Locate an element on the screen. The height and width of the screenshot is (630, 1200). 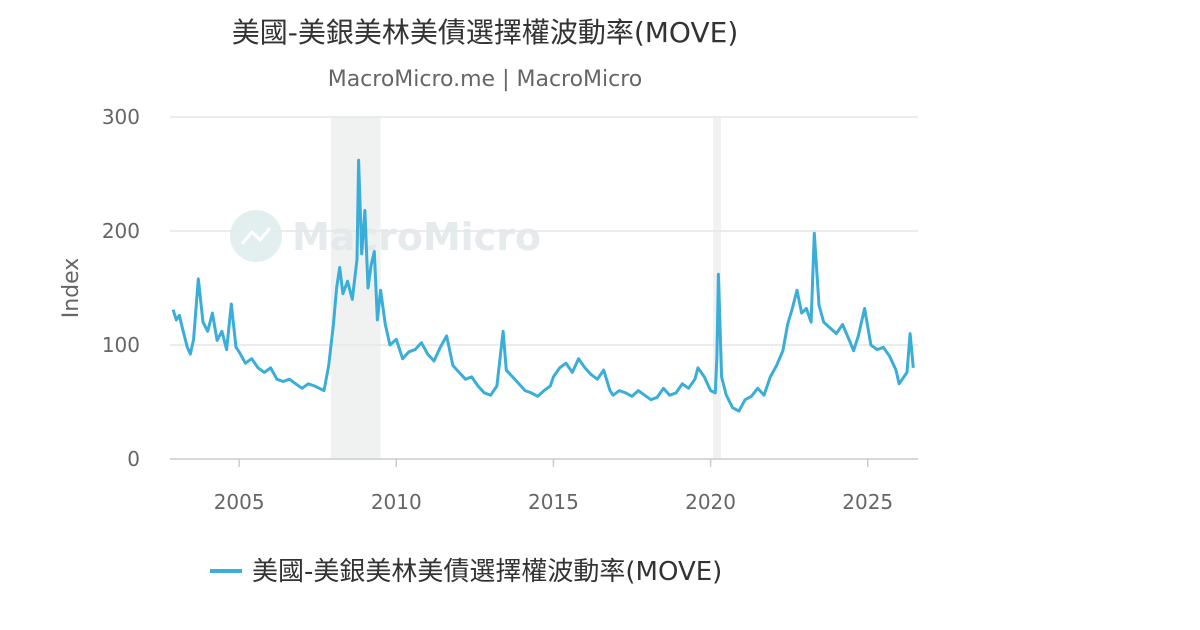
chart-title: 美國-美銀美林美債選擇權波動率(MOVE) is located at coordinates (485, 32).